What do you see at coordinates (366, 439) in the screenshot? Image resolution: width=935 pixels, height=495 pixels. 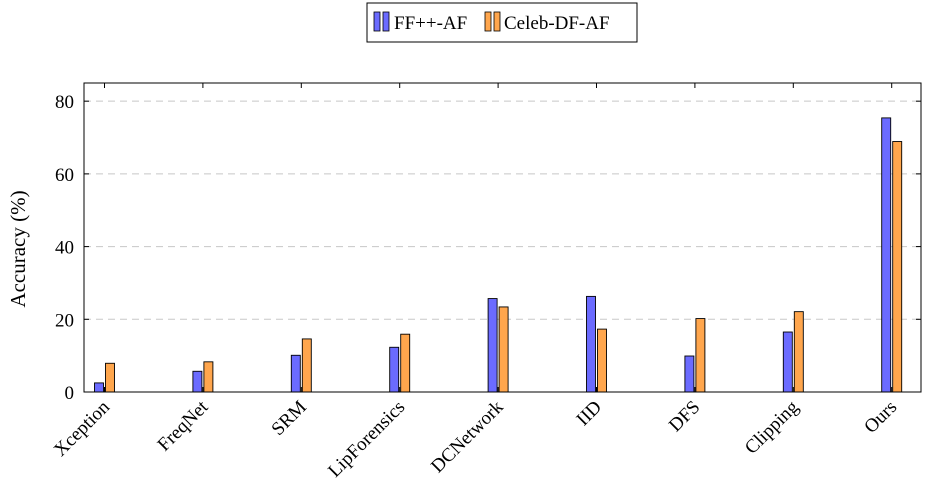 I see `x-tick-label: LipForensics` at bounding box center [366, 439].